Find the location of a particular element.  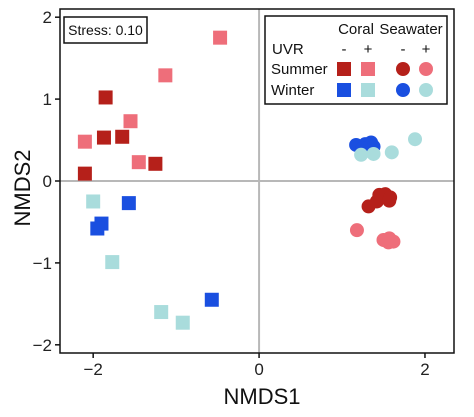

x-tick-label-1: 0 is located at coordinates (258, 369).